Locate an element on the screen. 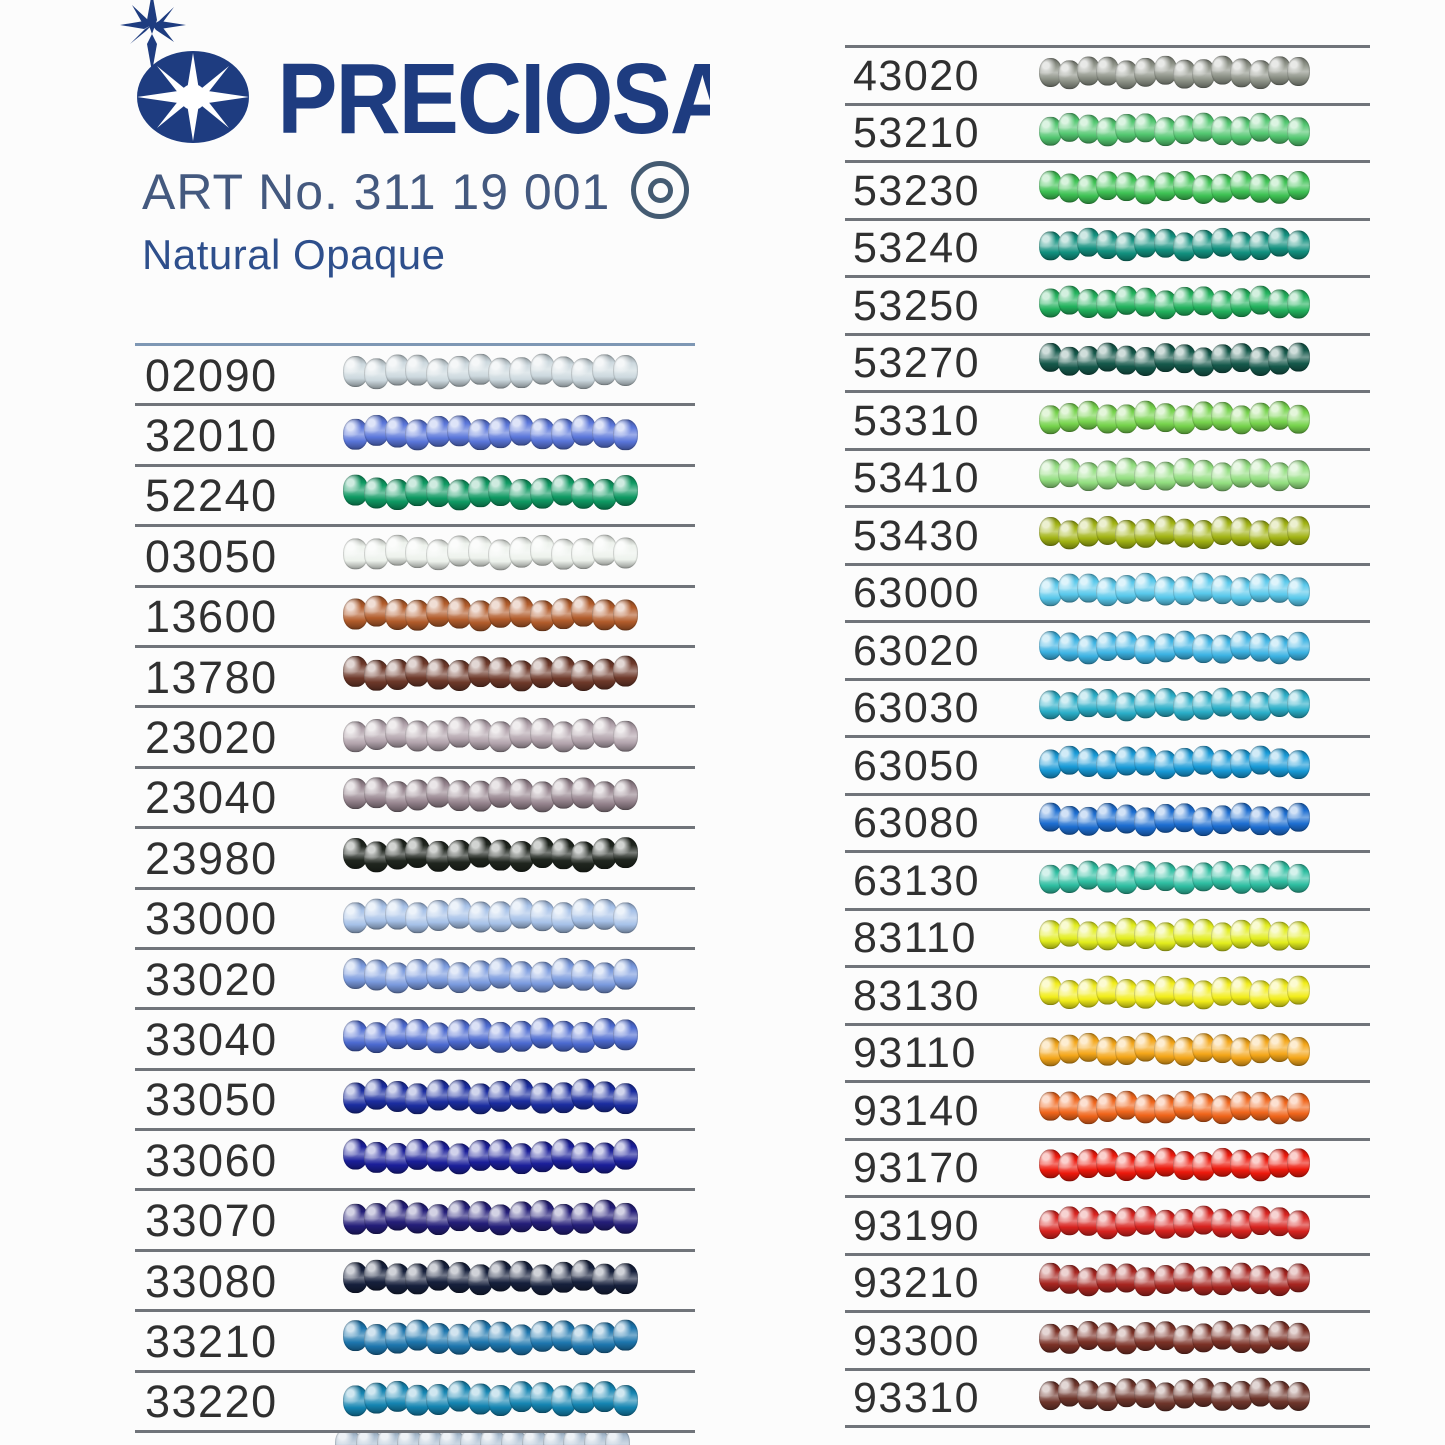 This screenshot has width=1445, height=1445. bead-row: 93190 is located at coordinates (1107, 1224).